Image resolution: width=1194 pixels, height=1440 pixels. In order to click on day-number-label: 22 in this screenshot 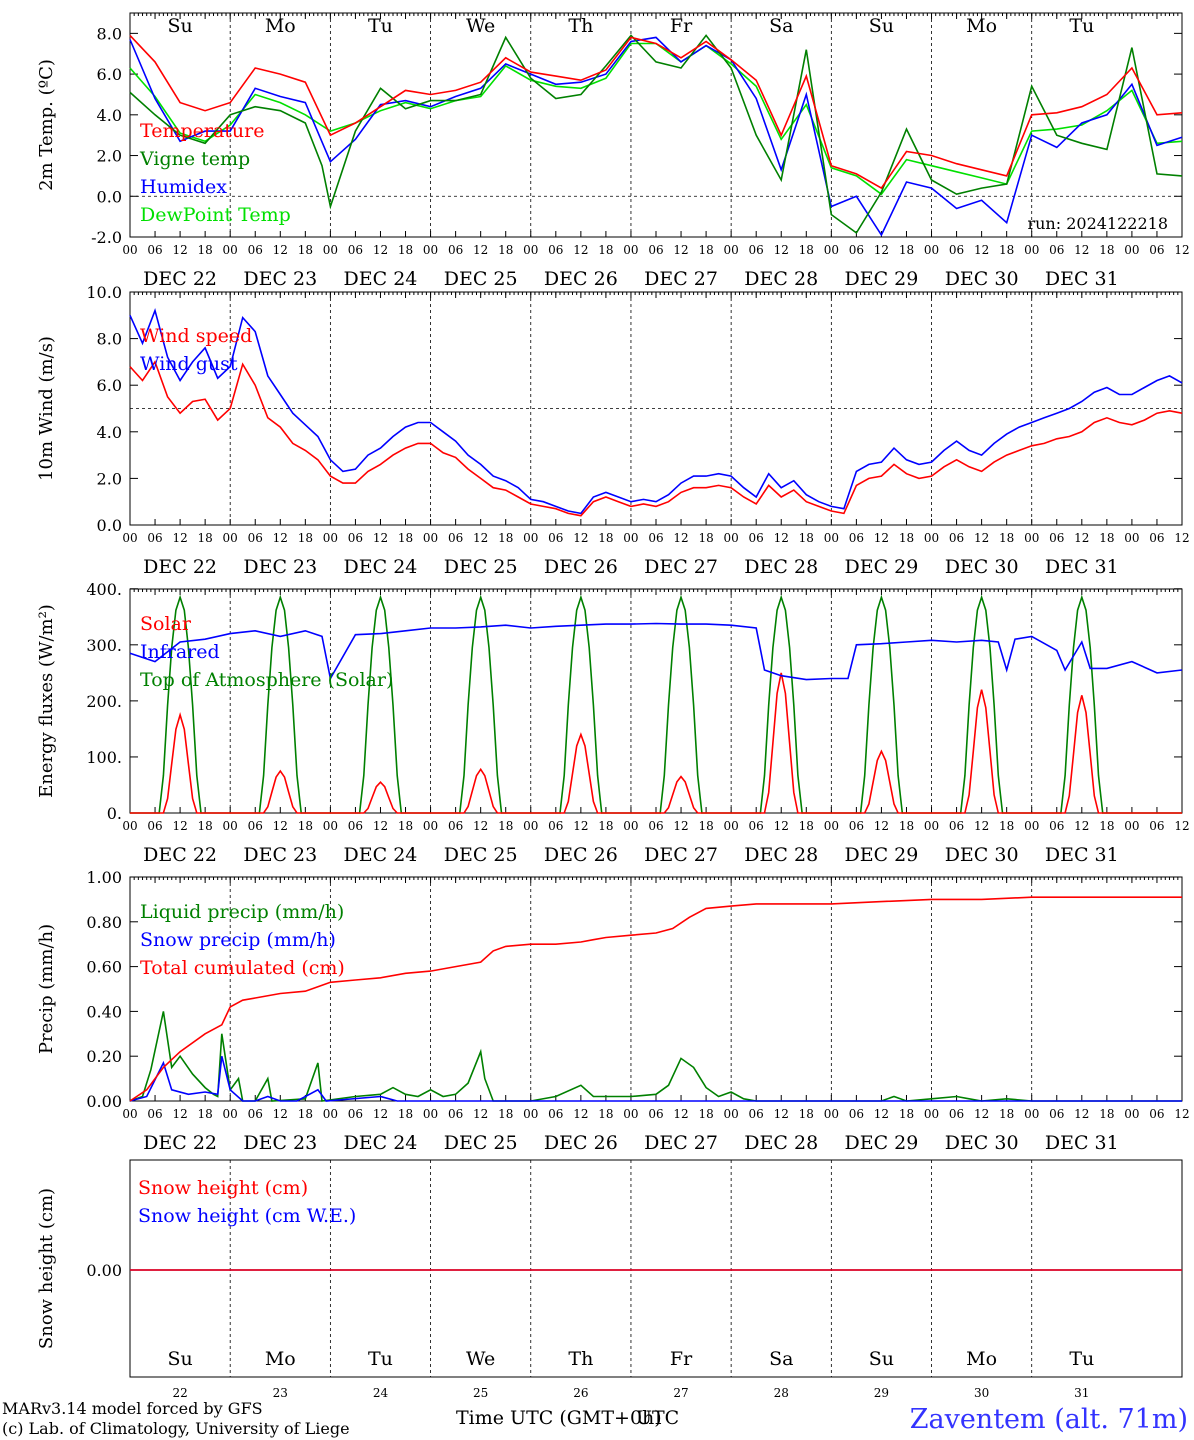, I will do `click(179, 1393)`.